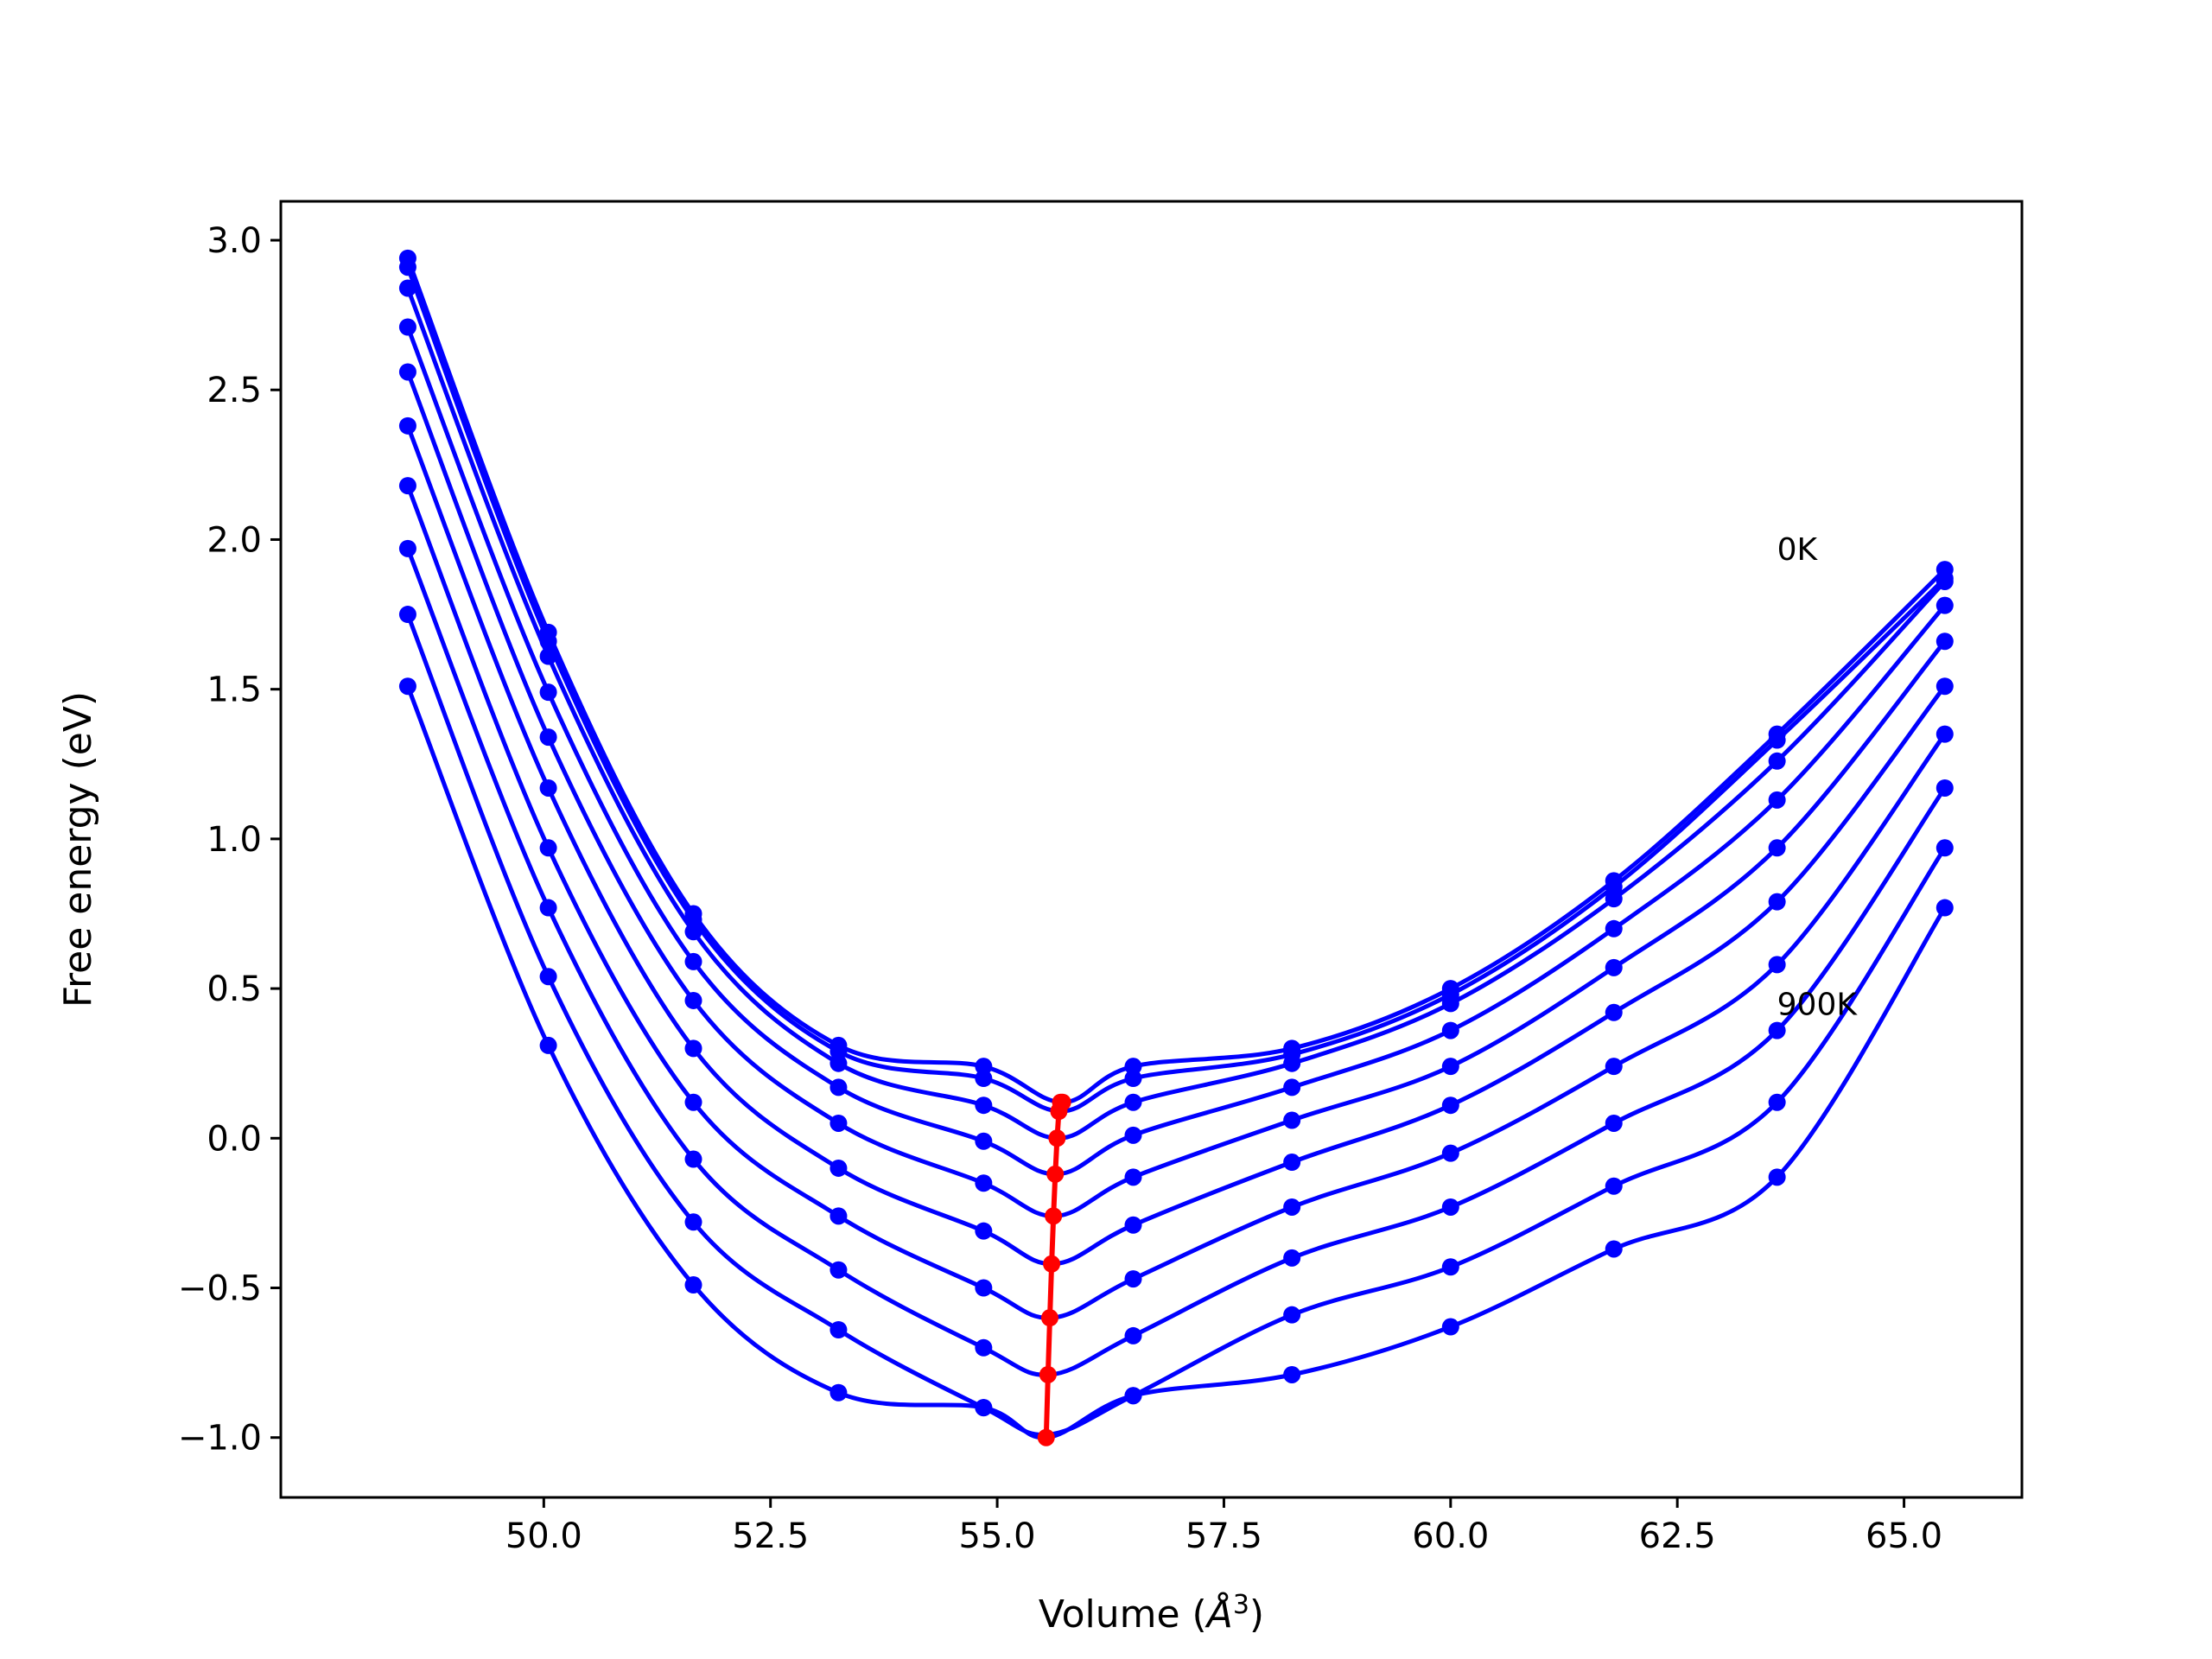 The height and width of the screenshot is (1659, 2212). Describe the element at coordinates (1241, 1605) in the screenshot. I see `x-axis-label-exponent: 3` at that location.